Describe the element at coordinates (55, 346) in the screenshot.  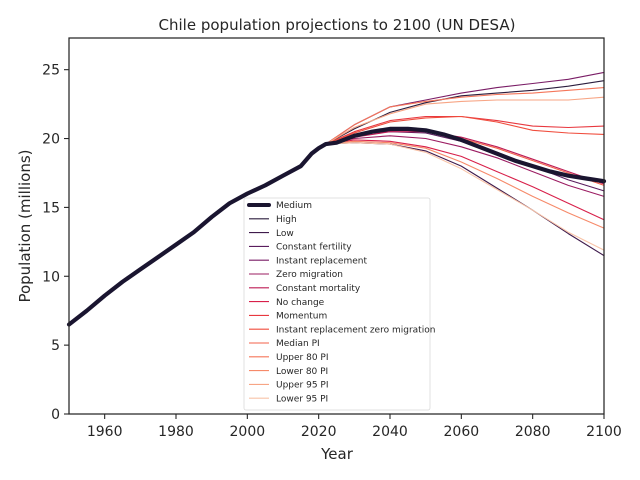
I see `y-tick-label: 5` at that location.